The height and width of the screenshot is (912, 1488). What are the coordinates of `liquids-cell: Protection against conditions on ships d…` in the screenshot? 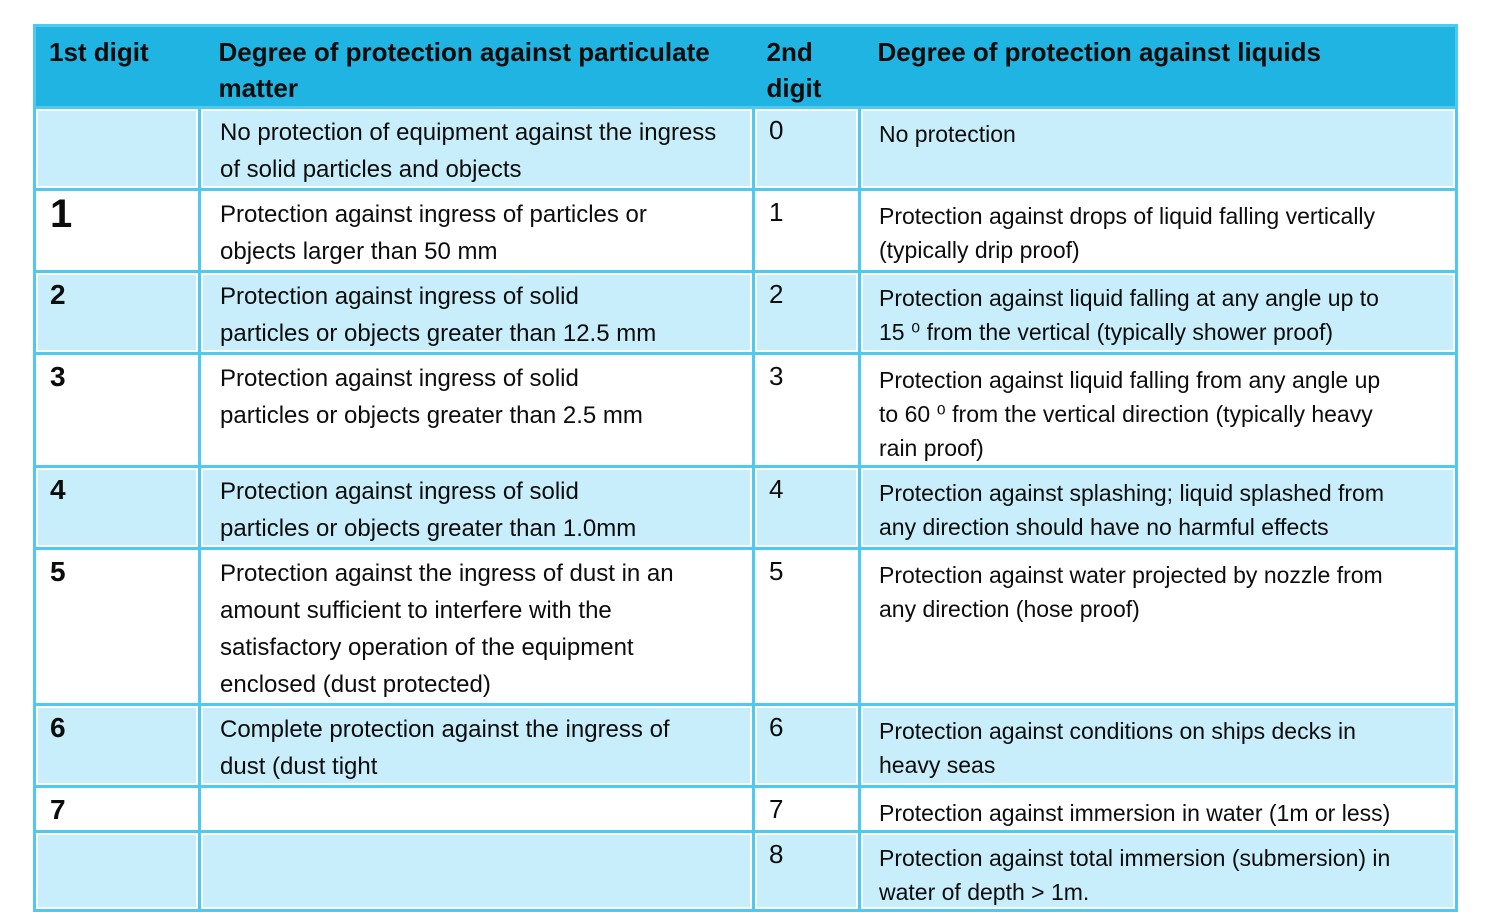 It's located at (1158, 745).